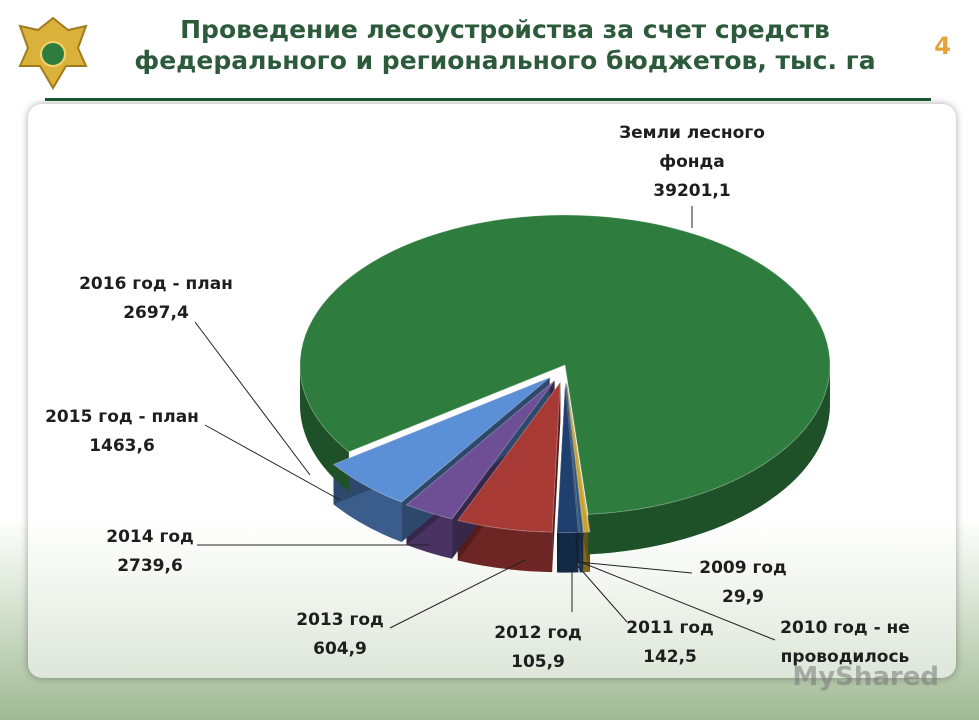  Describe the element at coordinates (122, 432) in the screenshot. I see `data-label: 2015 год - план 1463,6` at that location.